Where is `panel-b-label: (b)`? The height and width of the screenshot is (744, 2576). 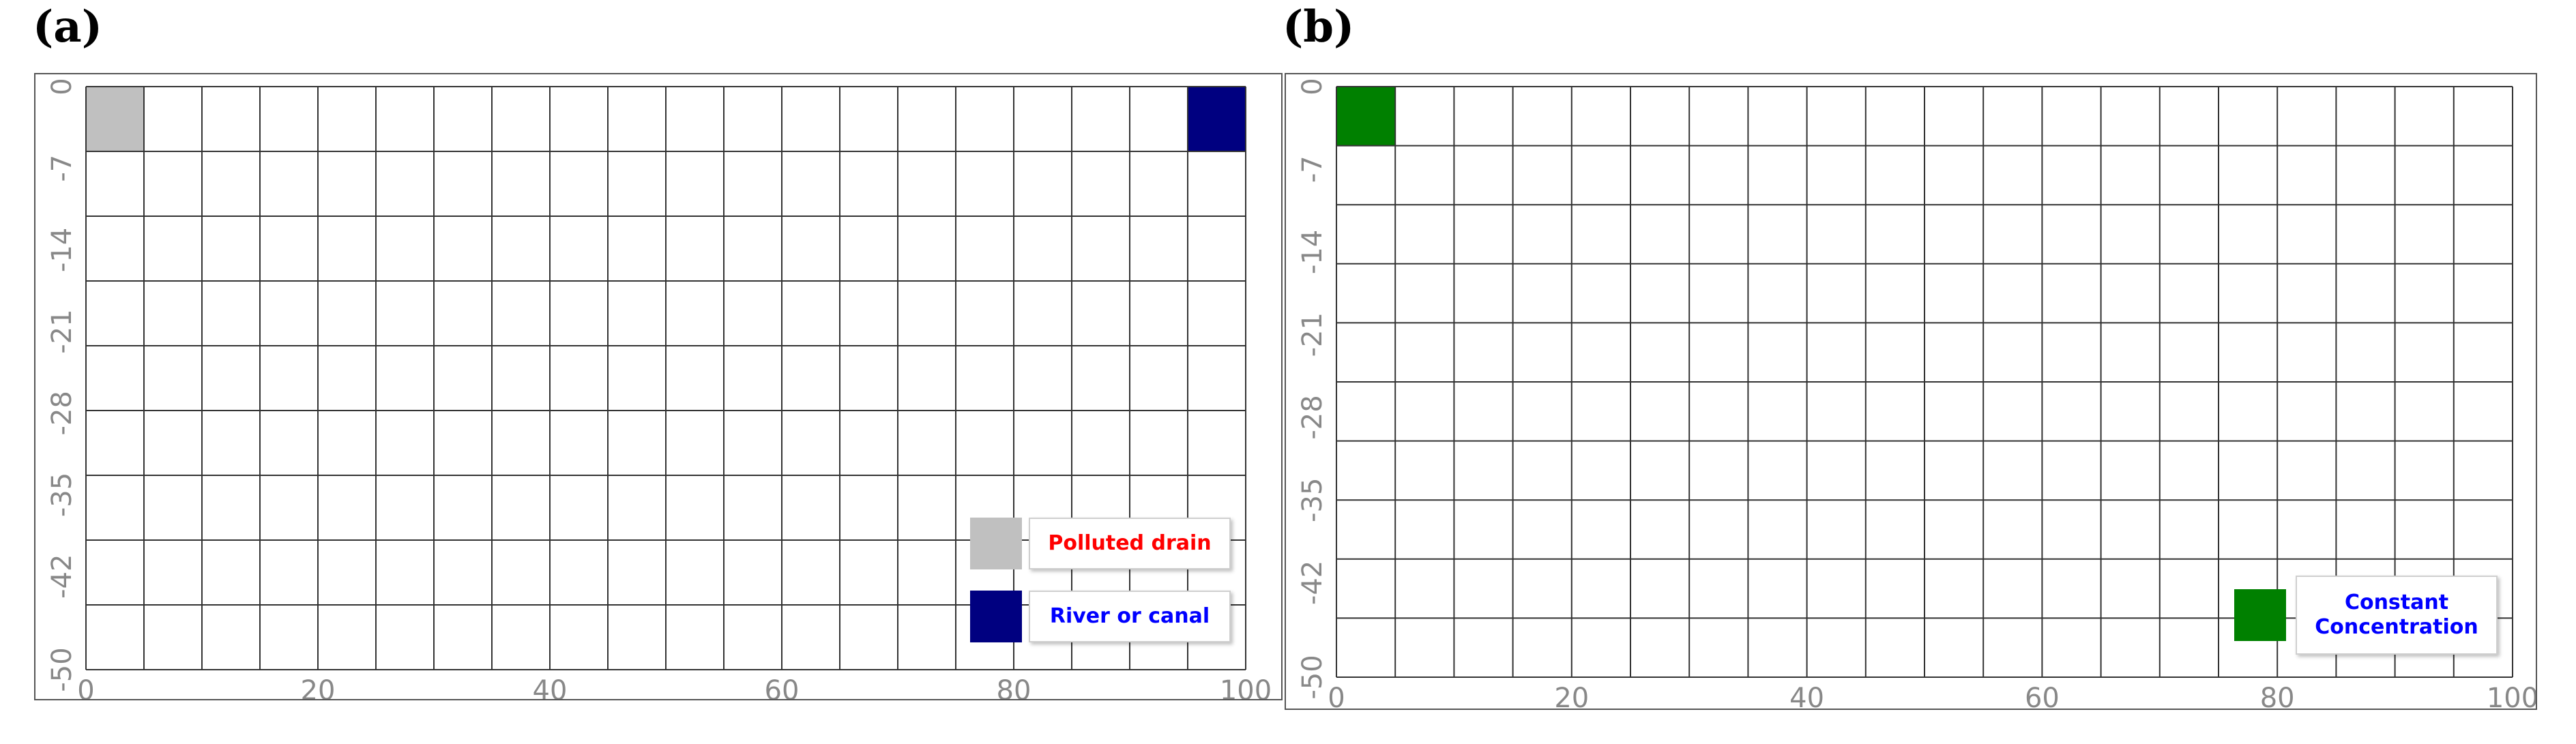
panel-b-label: (b) is located at coordinates (1319, 27).